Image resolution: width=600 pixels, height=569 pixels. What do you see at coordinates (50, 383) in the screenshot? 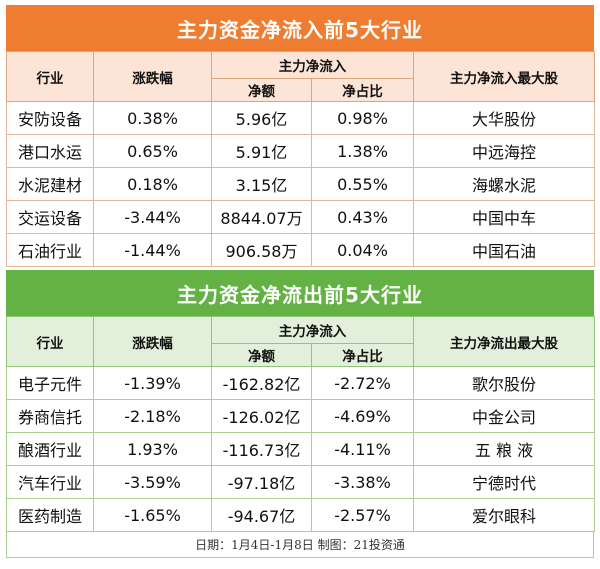
I see `industry-cell: 电子元件` at bounding box center [50, 383].